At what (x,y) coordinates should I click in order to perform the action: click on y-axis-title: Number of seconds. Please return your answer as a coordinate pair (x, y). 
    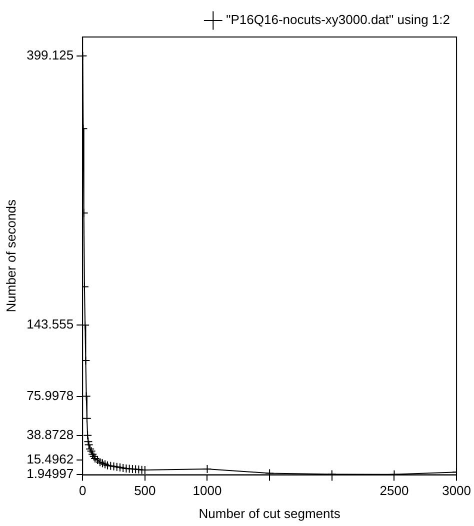
    Looking at the image, I should click on (10, 255).